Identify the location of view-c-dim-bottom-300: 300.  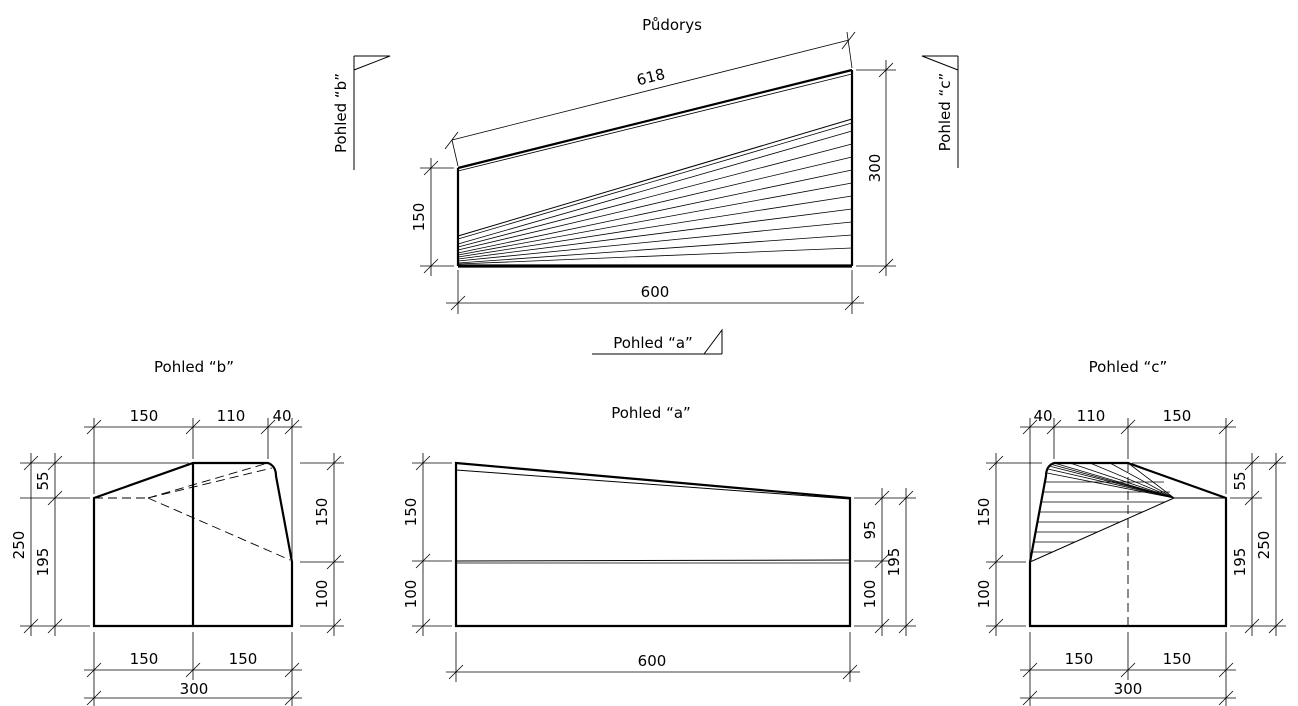
(1128, 689).